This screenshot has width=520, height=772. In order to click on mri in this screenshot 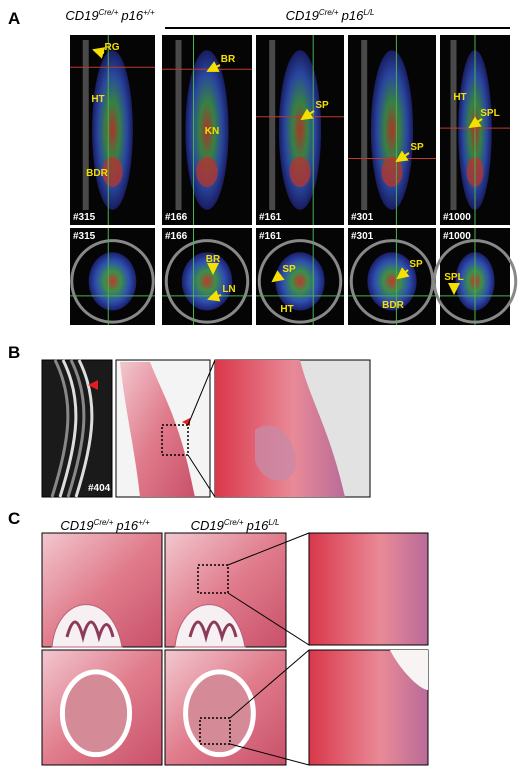, I will do `click(77, 428)`.